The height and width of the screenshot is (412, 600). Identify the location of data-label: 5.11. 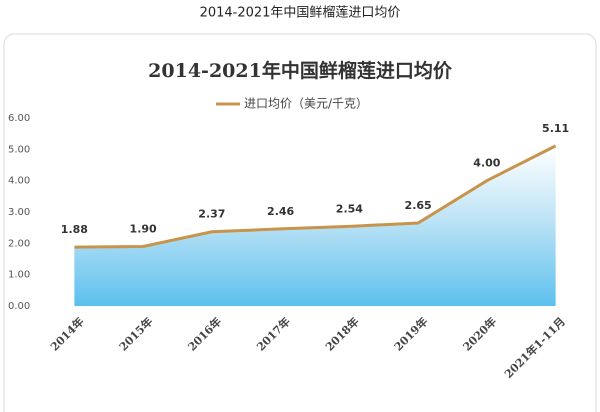
(555, 128).